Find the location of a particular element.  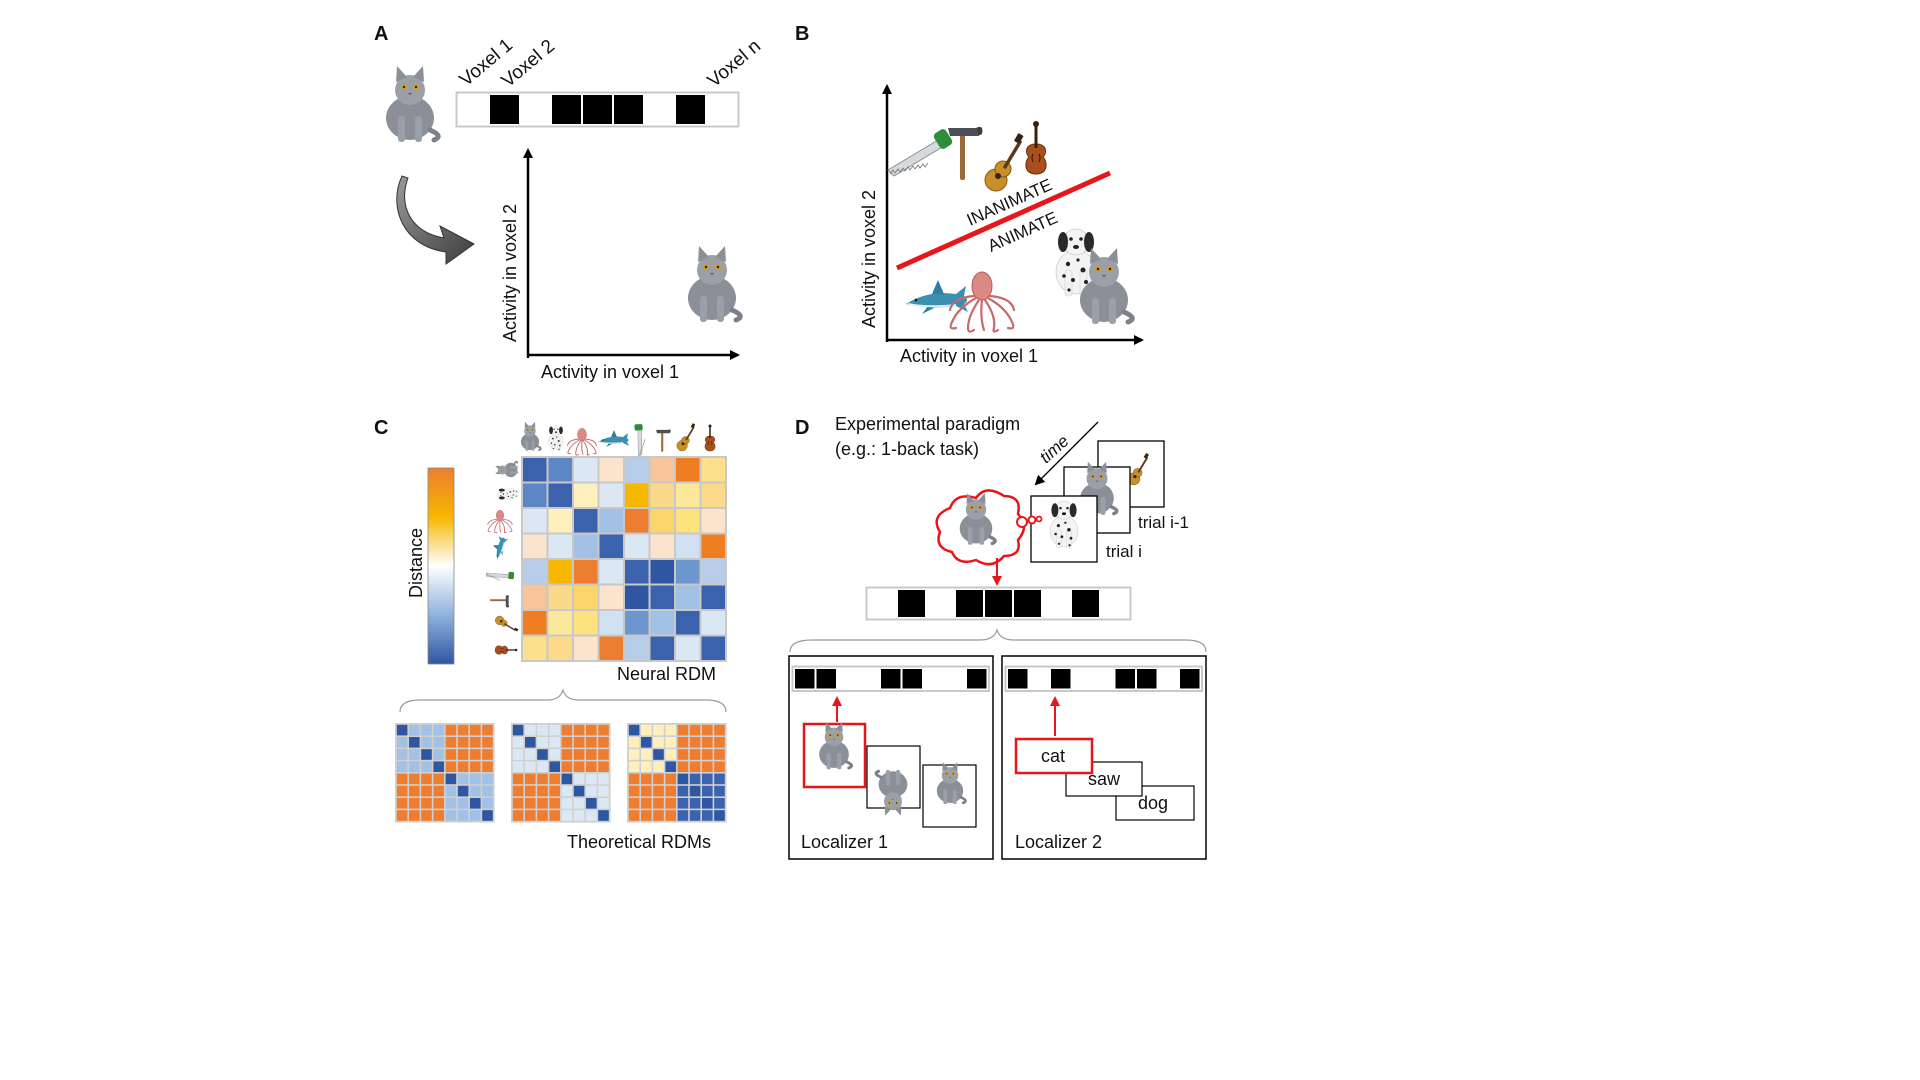

thought-dot is located at coordinates (1039, 519).